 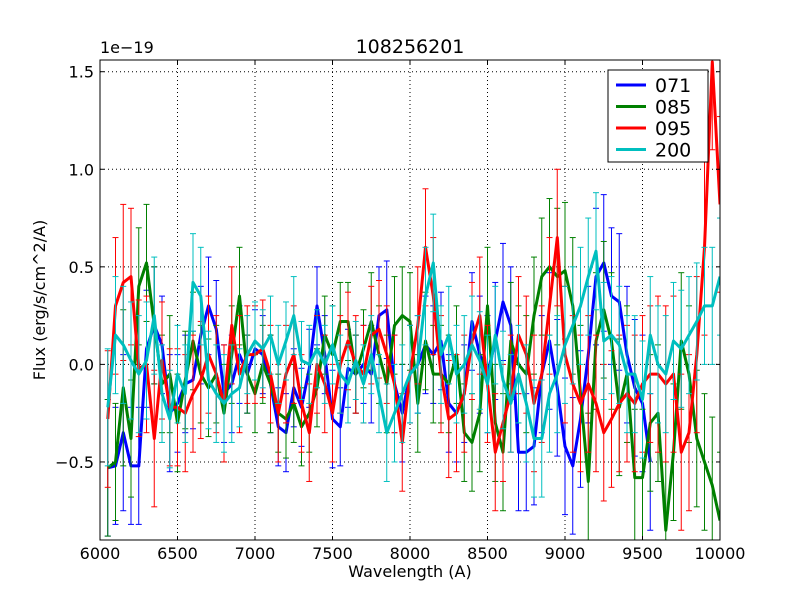 I want to click on y-tick-label: 1.5, so click(x=81, y=72).